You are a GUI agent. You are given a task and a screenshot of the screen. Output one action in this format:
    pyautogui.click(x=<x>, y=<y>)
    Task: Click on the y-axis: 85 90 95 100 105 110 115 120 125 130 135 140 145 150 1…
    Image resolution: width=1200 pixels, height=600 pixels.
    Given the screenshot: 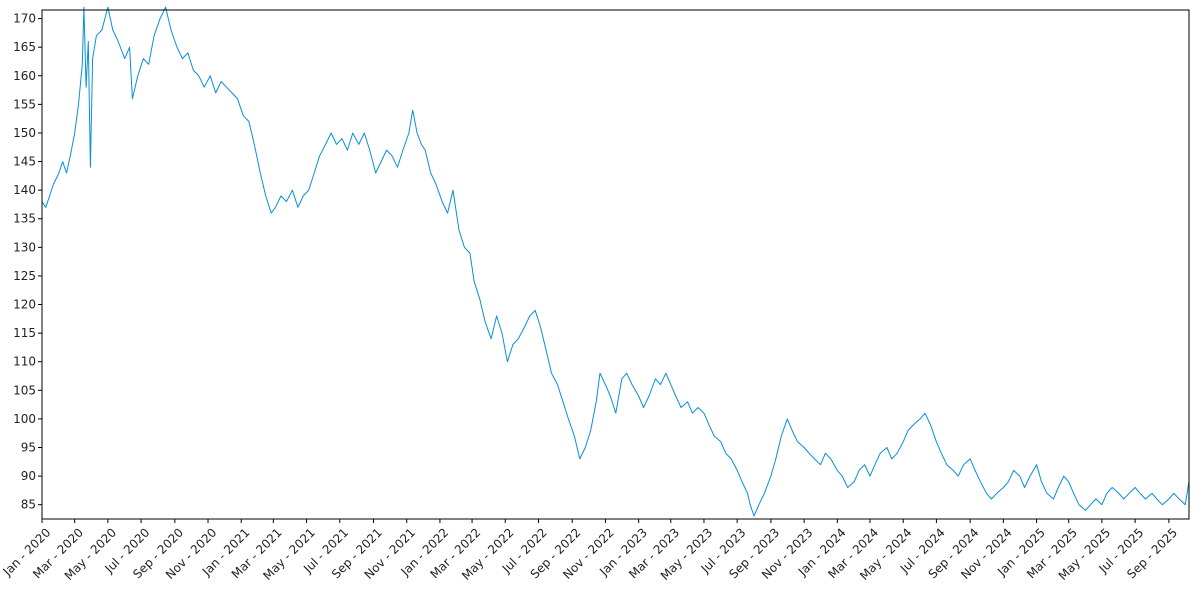 What is the action you would take?
    pyautogui.click(x=27, y=262)
    